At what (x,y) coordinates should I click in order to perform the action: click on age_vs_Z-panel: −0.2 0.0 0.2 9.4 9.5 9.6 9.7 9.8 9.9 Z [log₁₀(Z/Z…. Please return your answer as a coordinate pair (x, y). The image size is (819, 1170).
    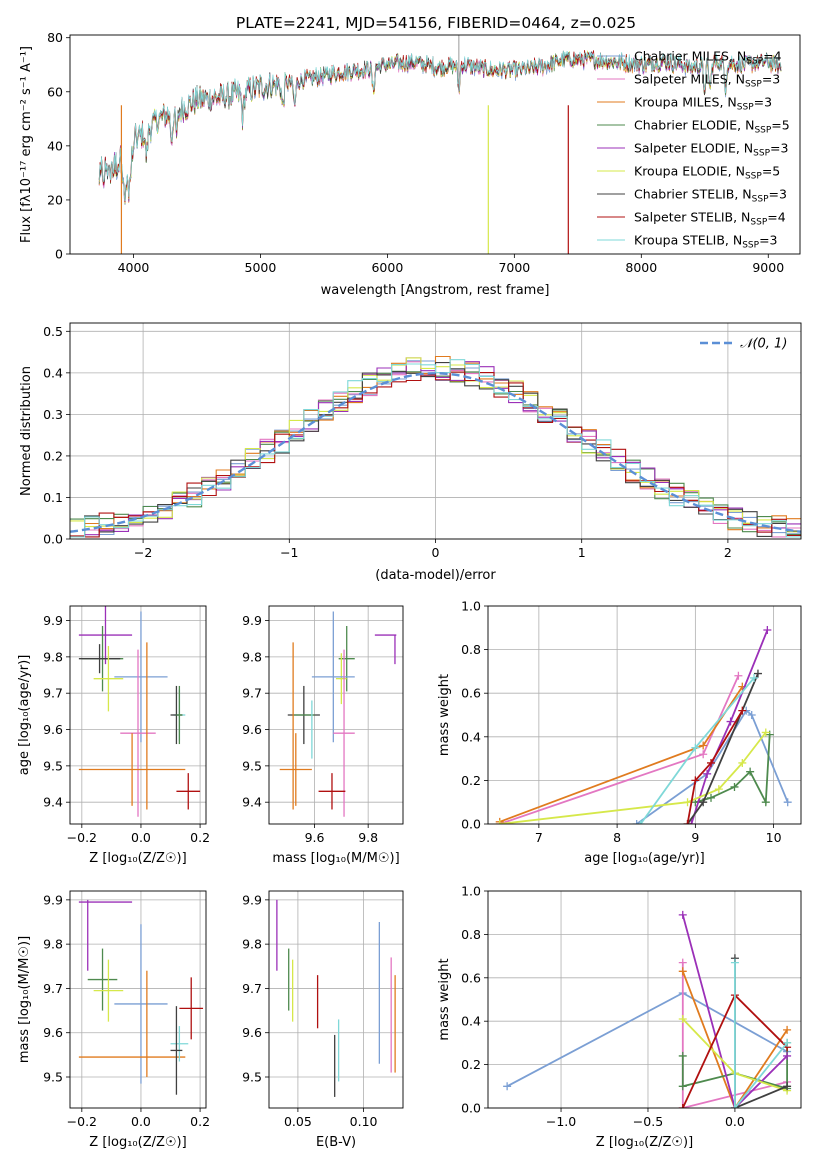
    Looking at the image, I should click on (113, 735).